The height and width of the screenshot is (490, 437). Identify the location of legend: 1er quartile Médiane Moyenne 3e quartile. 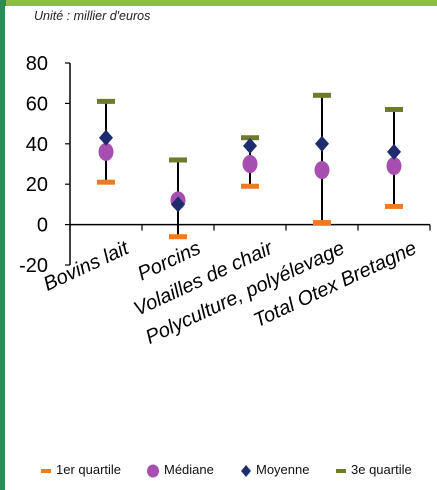
(218, 474).